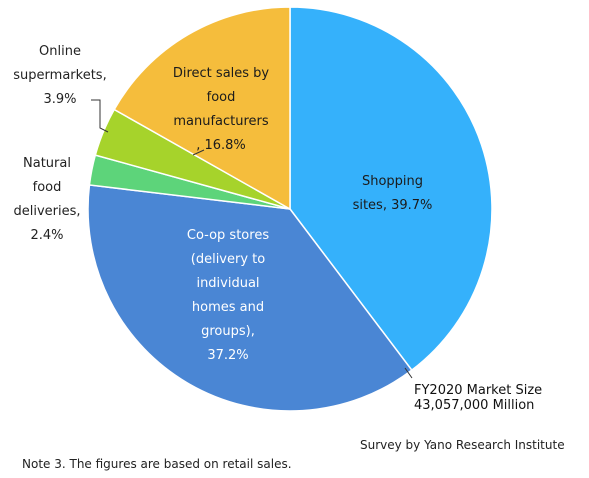 The width and height of the screenshot is (589, 478). Describe the element at coordinates (462, 445) in the screenshot. I see `source-credit: Survey by Yano Research Institute` at that location.